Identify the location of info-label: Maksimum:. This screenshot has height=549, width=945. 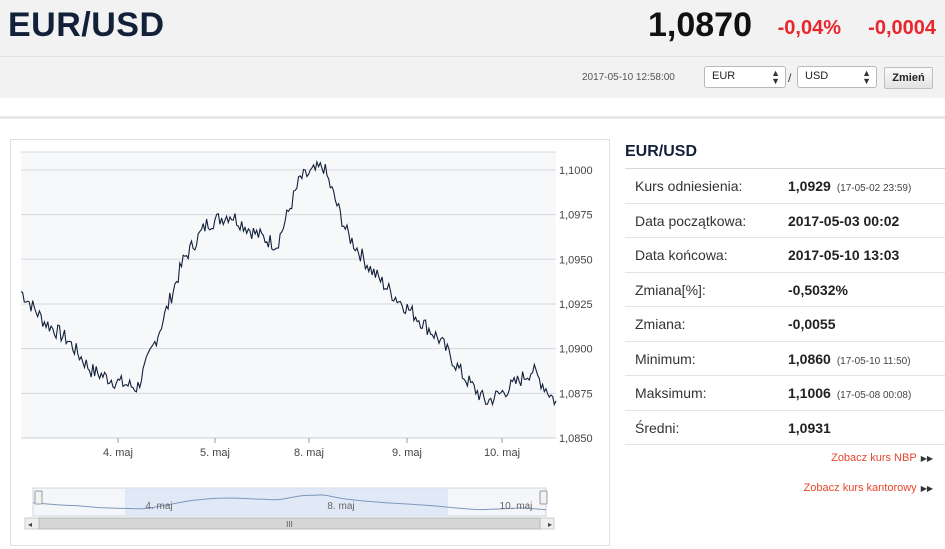
(671, 393).